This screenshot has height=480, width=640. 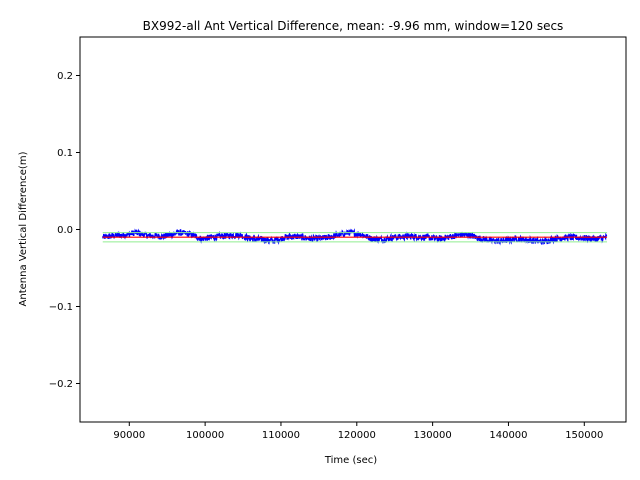 What do you see at coordinates (281, 435) in the screenshot?
I see `x-tick-label-2: 110000` at bounding box center [281, 435].